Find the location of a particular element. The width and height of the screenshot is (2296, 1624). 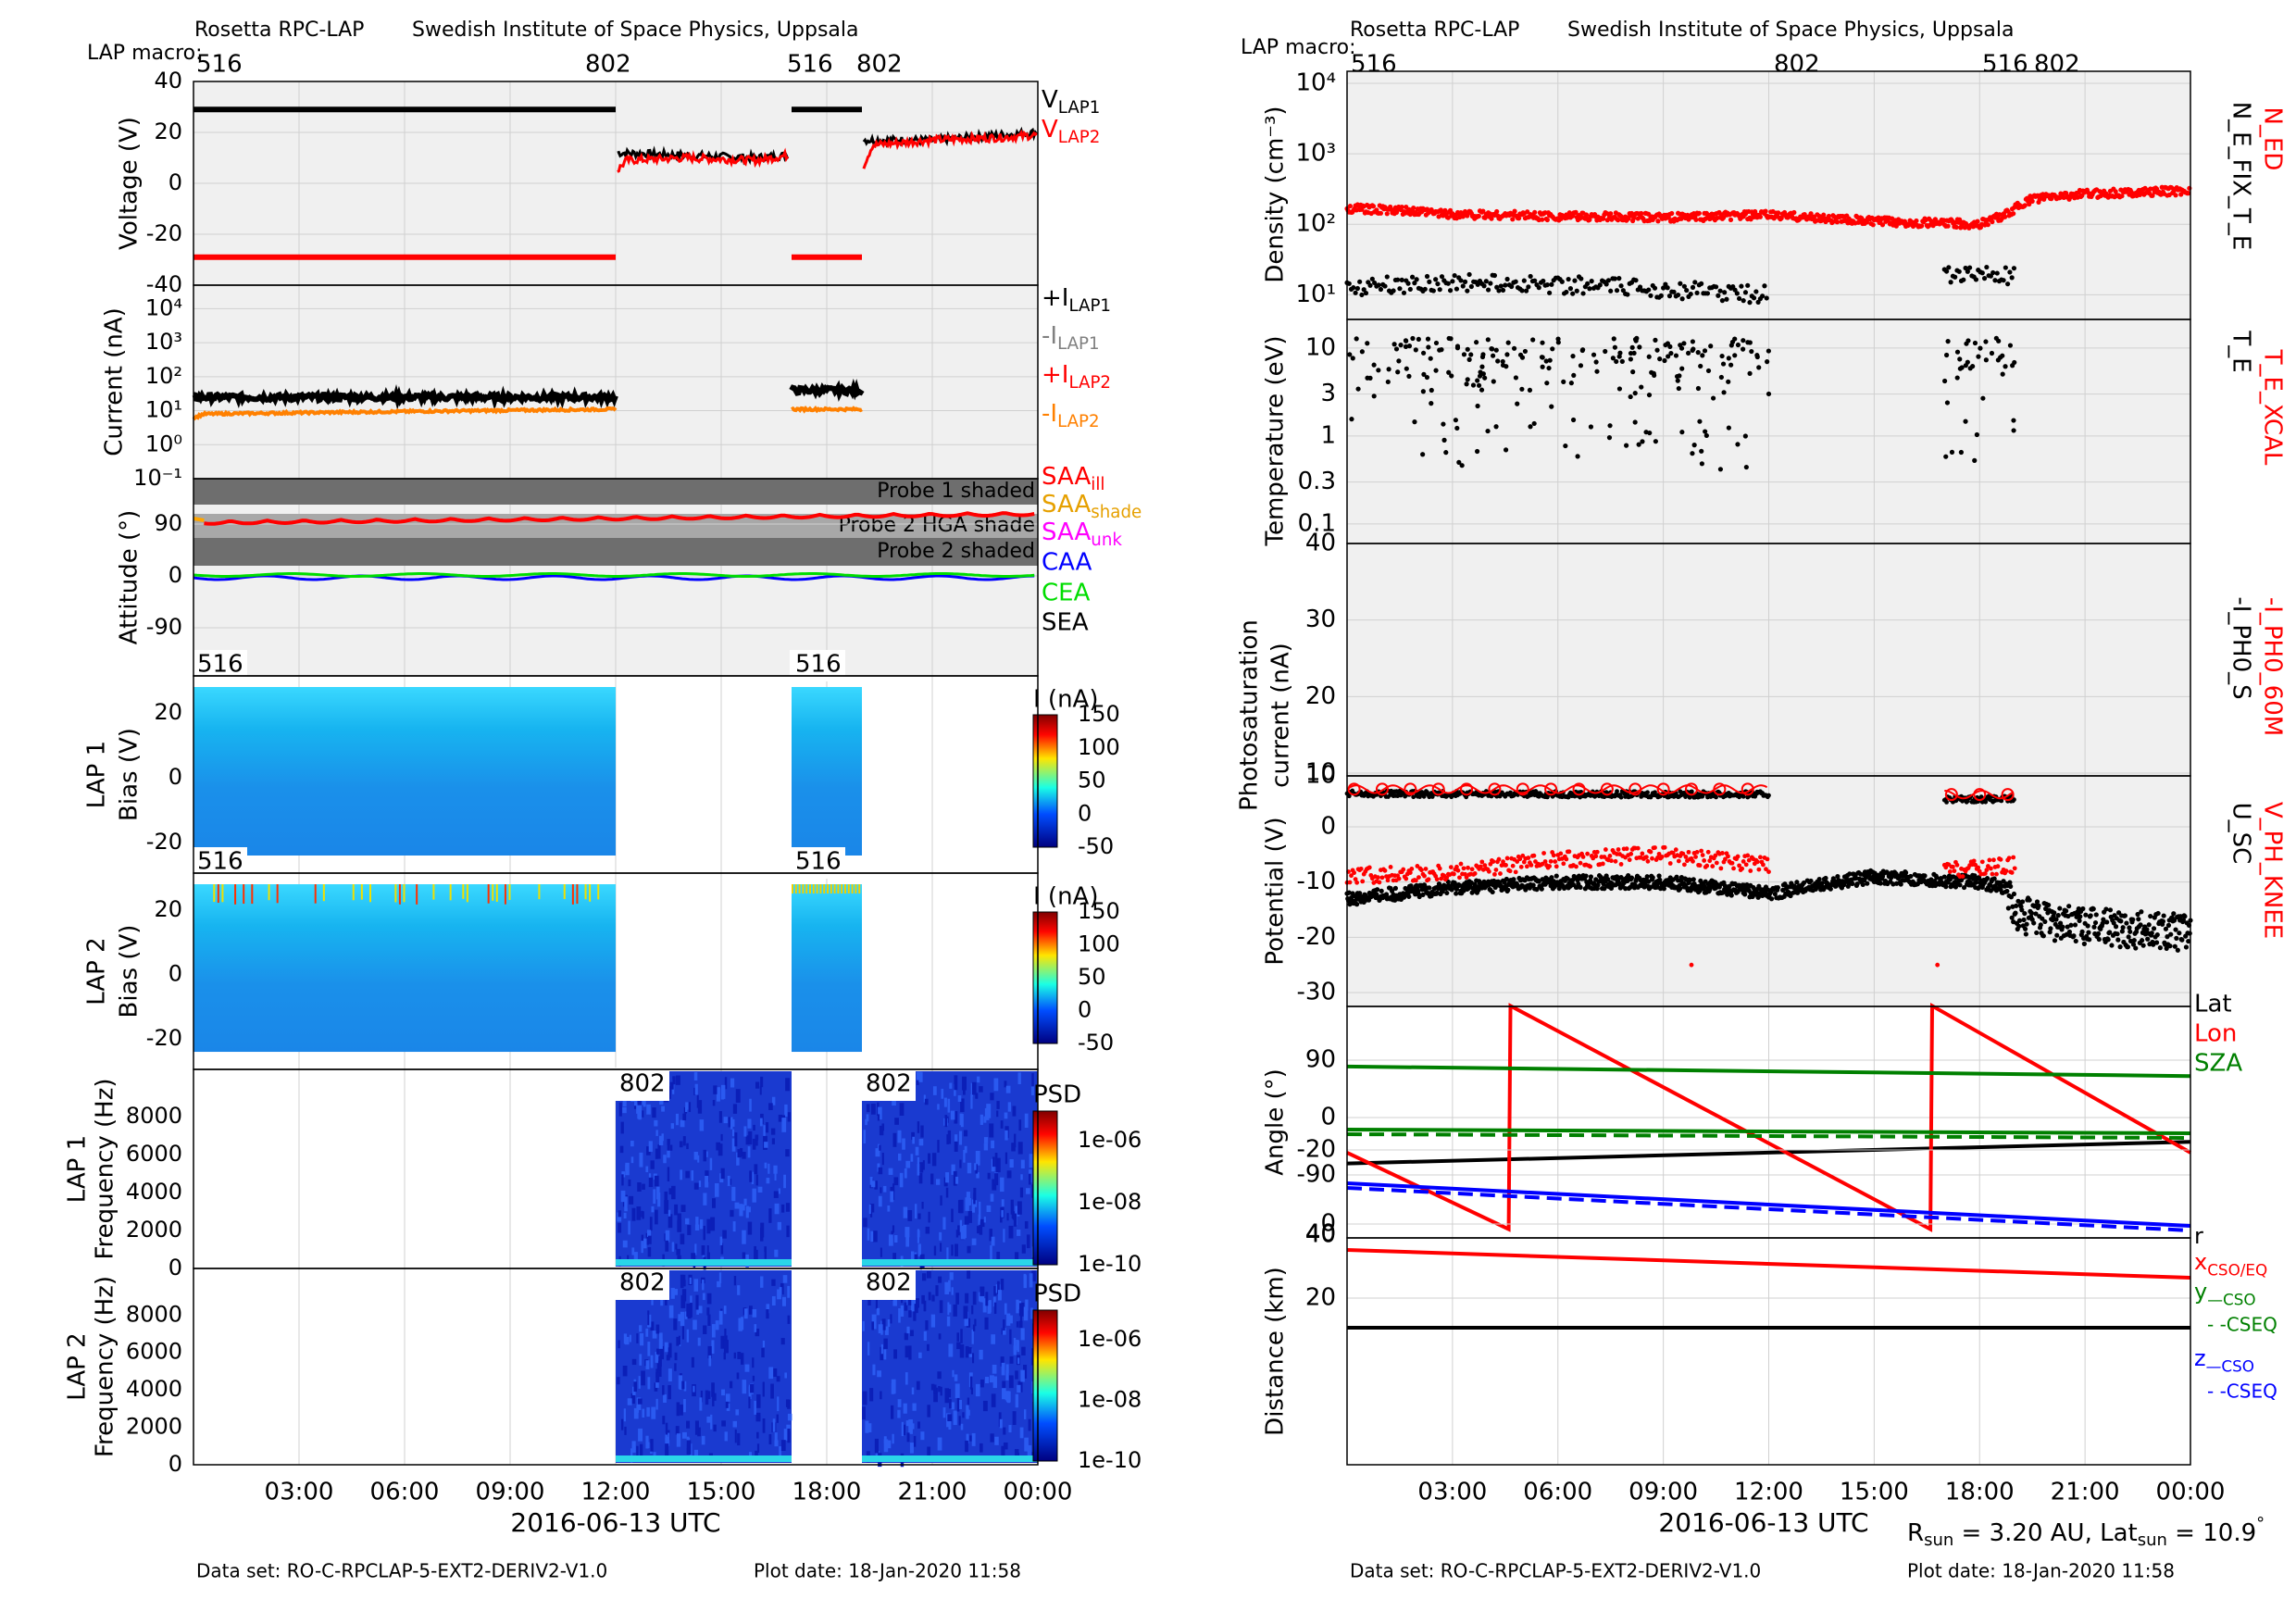

sweep-3-ylabel-b: Bias (V) is located at coordinates (130, 774).